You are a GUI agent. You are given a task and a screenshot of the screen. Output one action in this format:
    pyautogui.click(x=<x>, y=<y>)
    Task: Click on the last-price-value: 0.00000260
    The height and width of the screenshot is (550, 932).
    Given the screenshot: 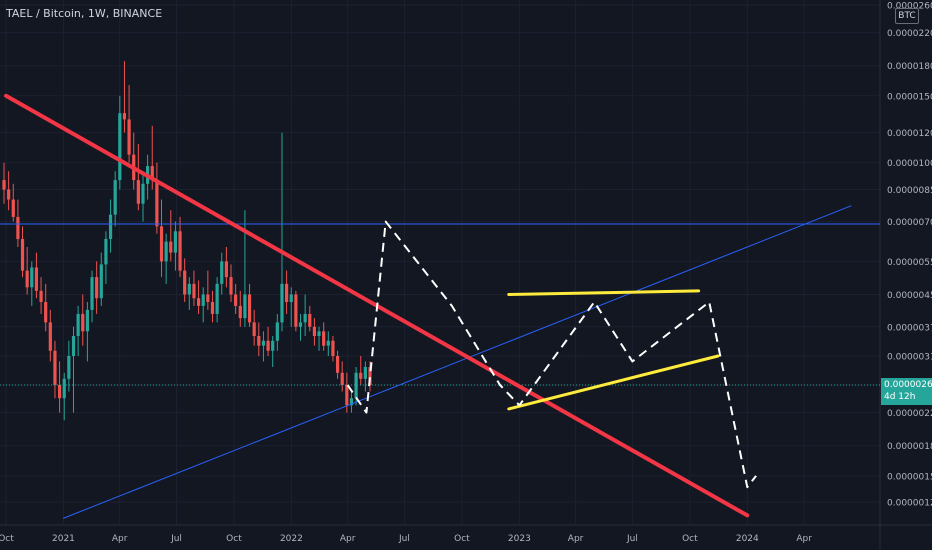 What is the action you would take?
    pyautogui.click(x=908, y=385)
    